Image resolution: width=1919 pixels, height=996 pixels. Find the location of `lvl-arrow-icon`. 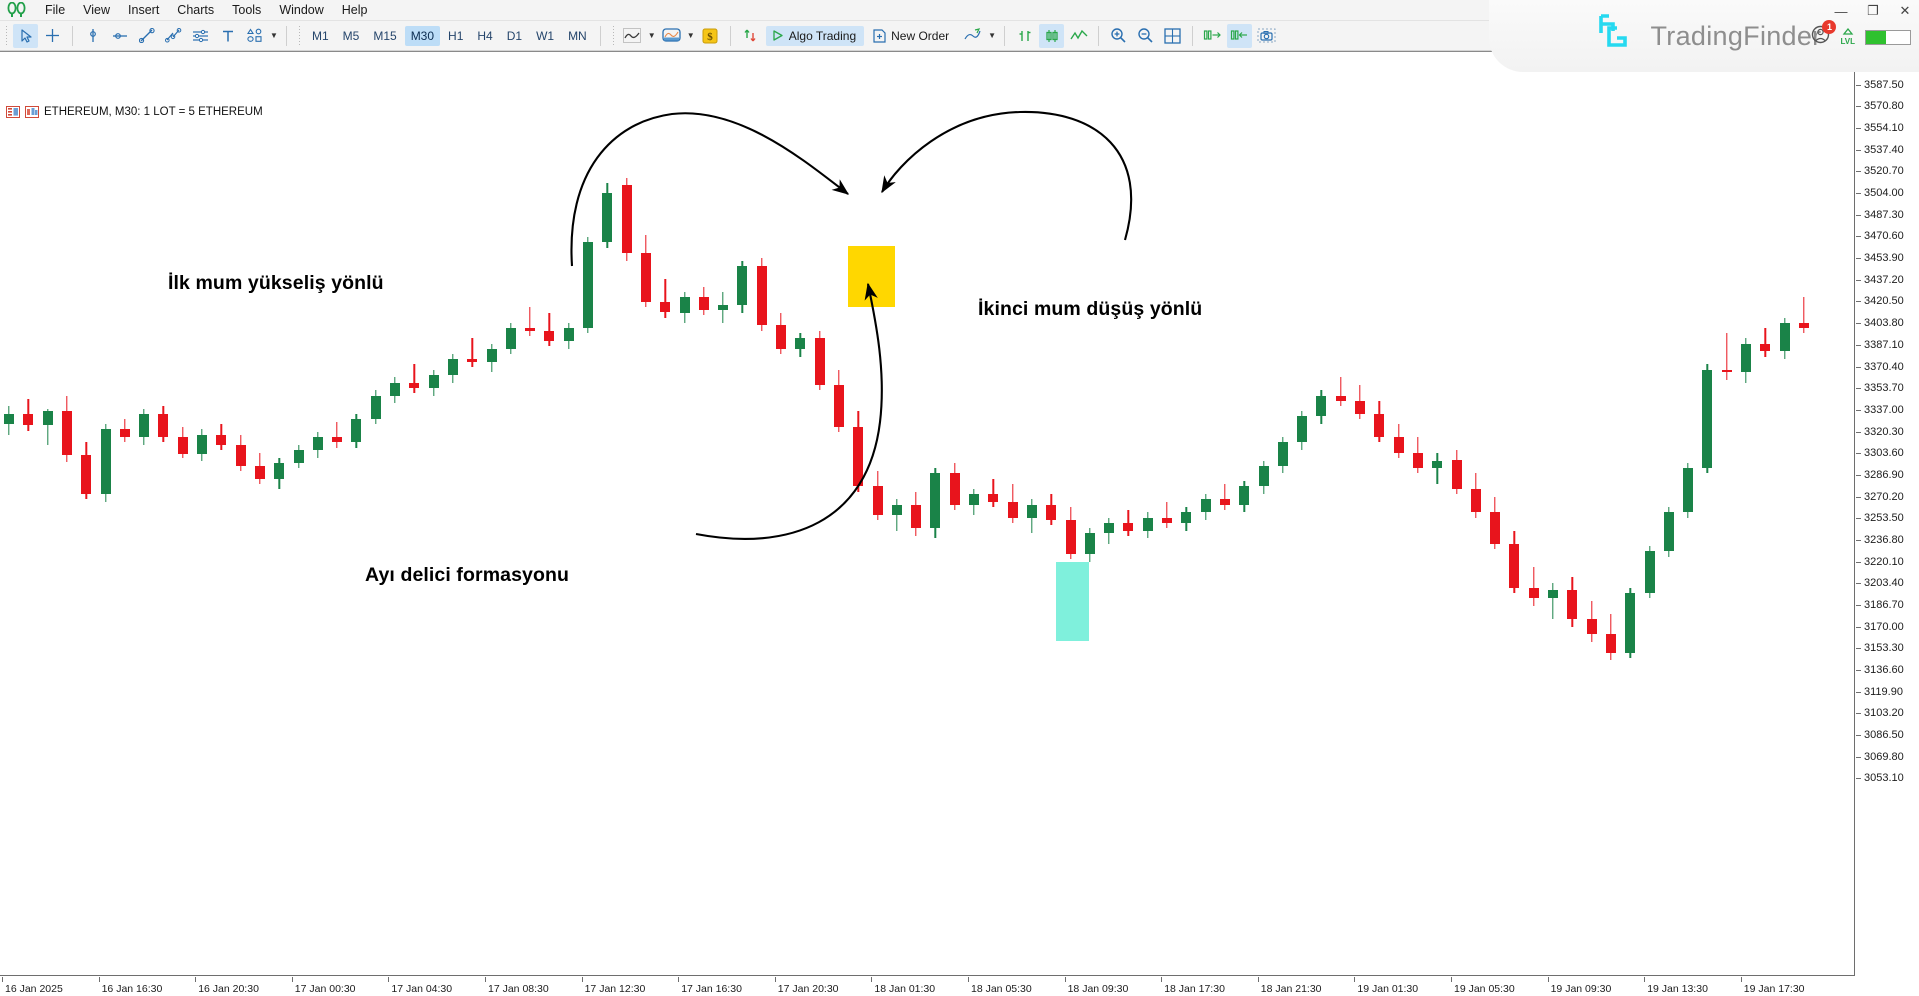

lvl-arrow-icon is located at coordinates (1848, 31).